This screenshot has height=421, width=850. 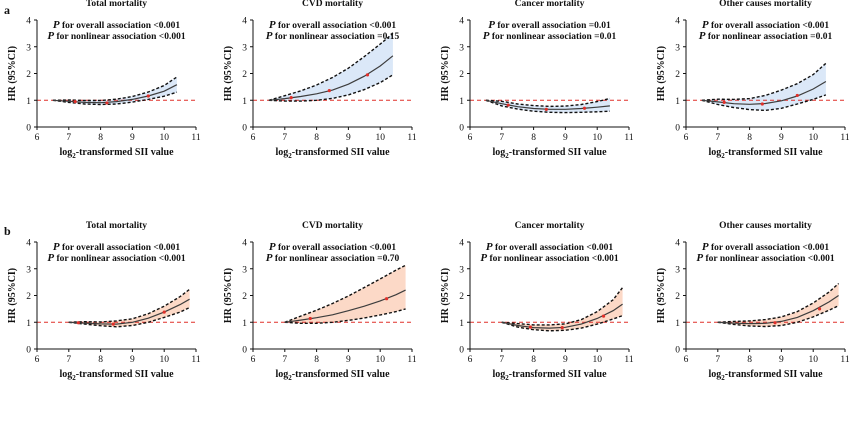 What do you see at coordinates (28, 270) in the screenshot?
I see `y-tick-label: 3` at bounding box center [28, 270].